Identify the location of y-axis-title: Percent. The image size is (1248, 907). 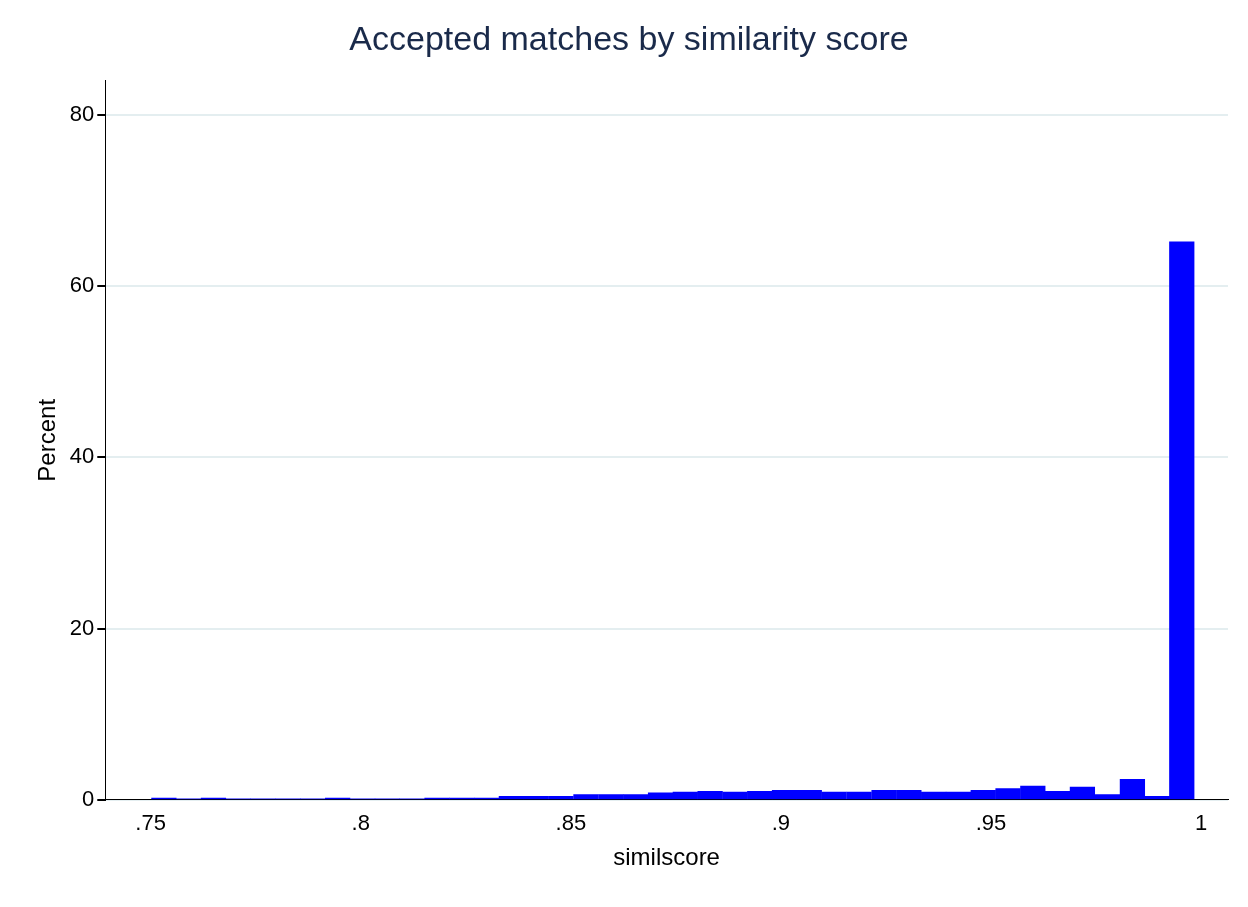
(47, 440).